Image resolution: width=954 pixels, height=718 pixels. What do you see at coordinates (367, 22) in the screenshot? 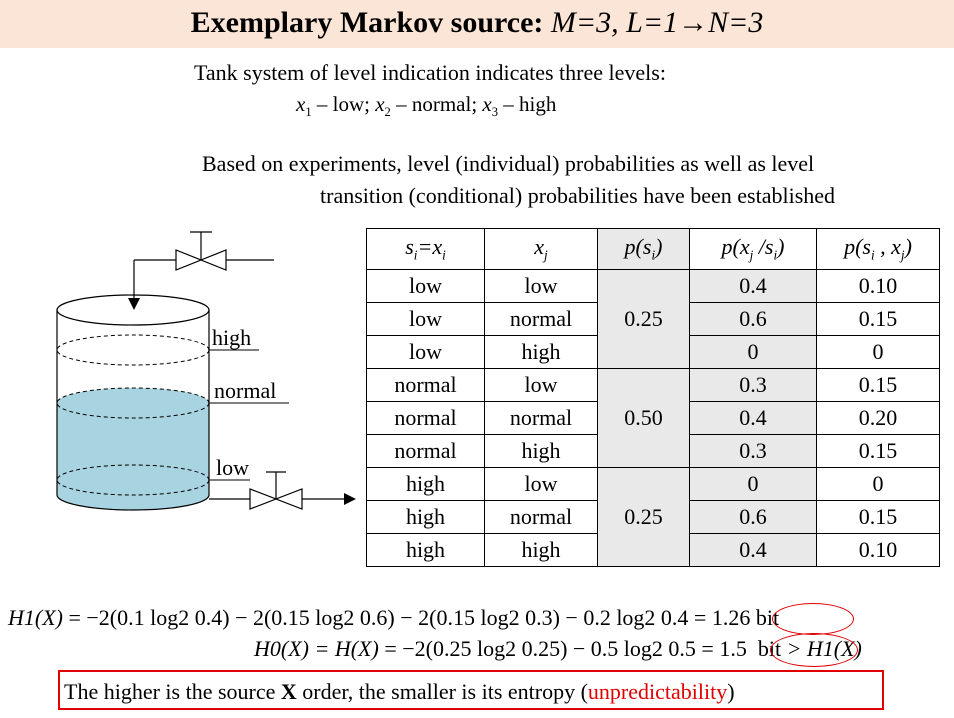
I see `title-text: Exemplary Markov source:` at bounding box center [367, 22].